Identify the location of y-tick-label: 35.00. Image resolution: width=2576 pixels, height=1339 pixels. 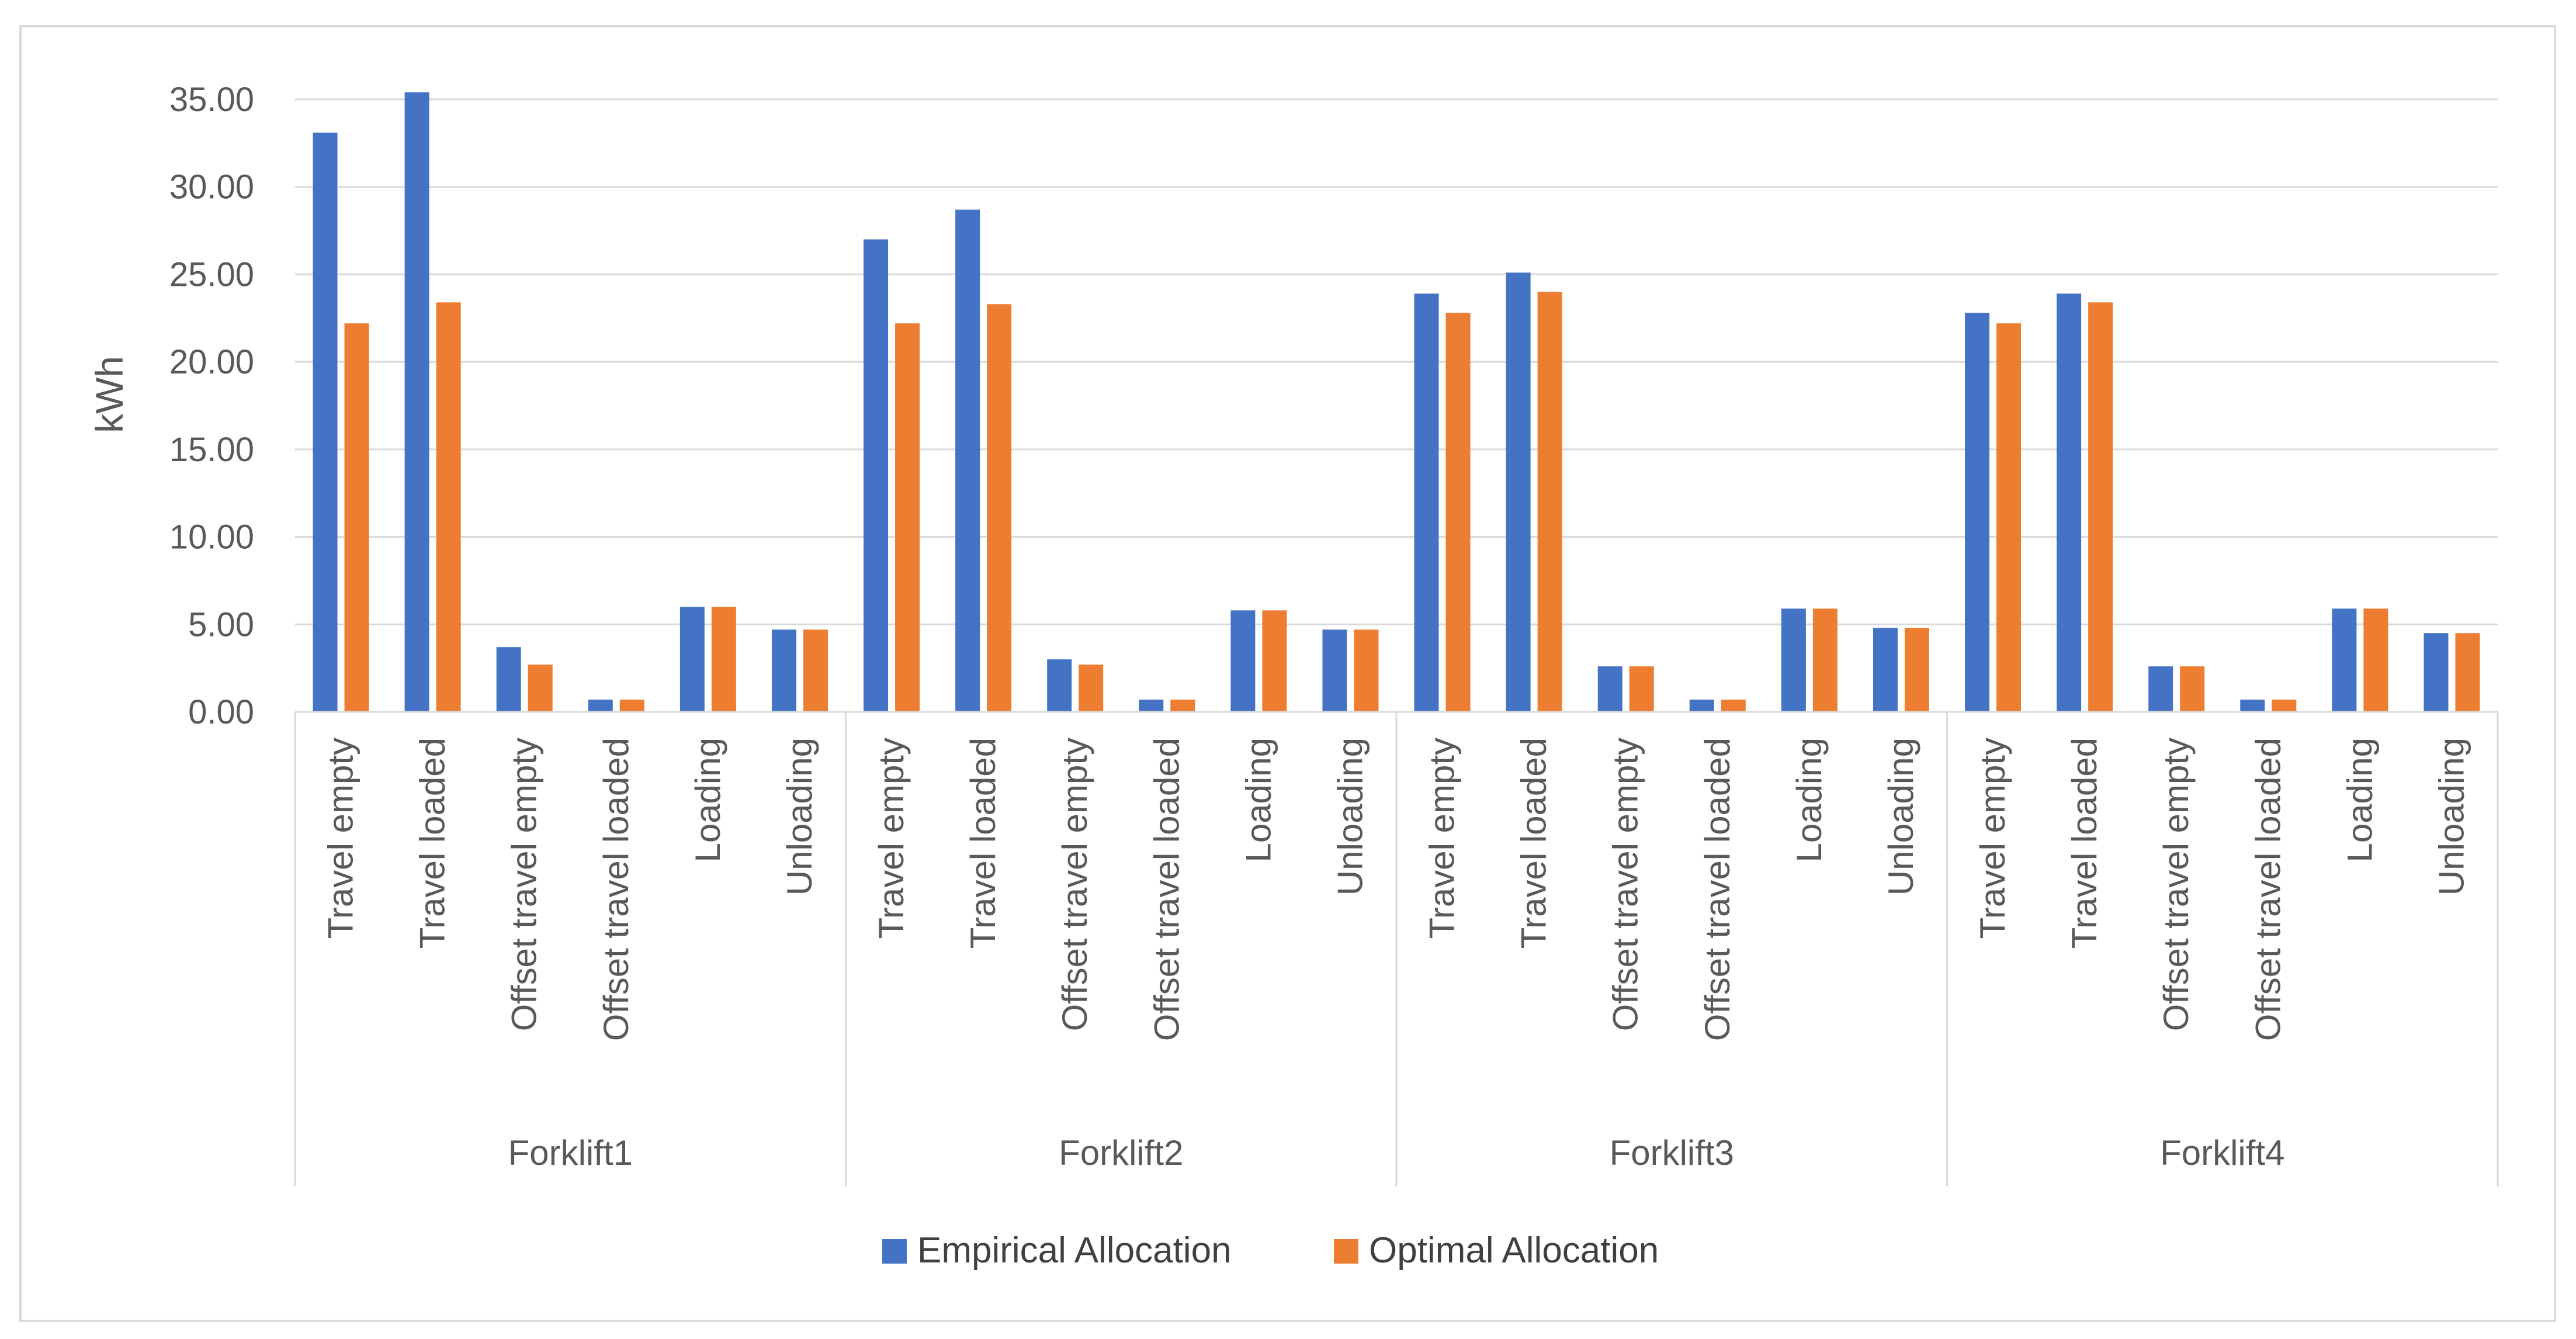
(211, 100).